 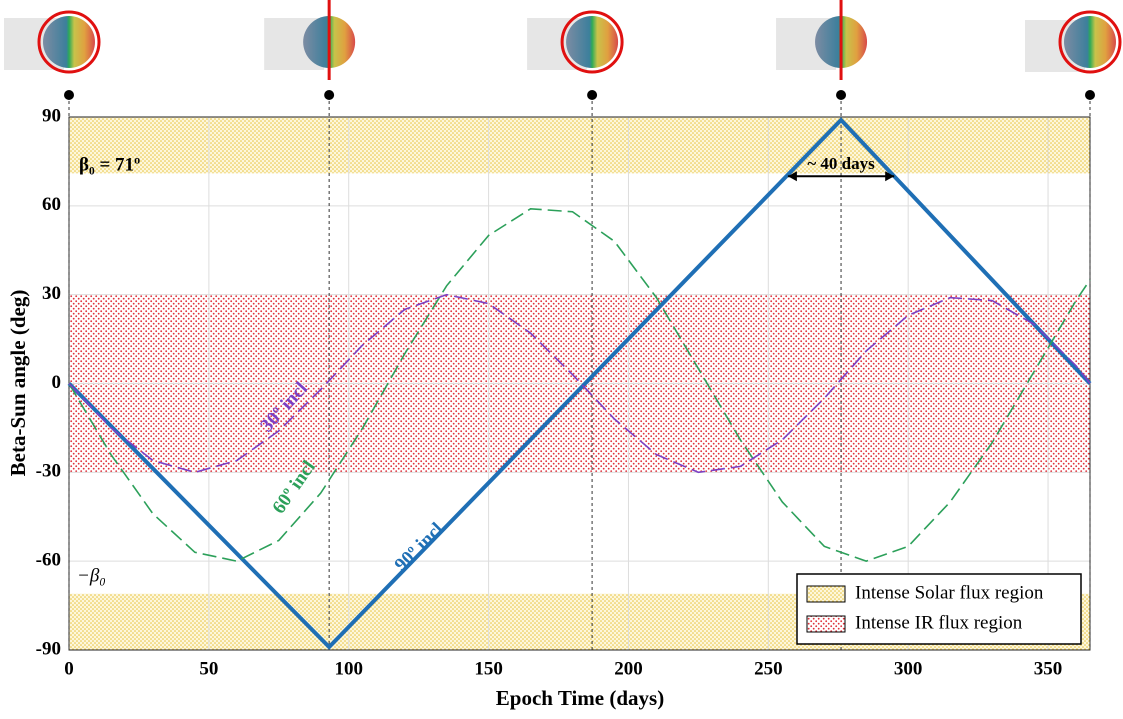 I want to click on x-tick-label: 50, so click(x=208, y=668).